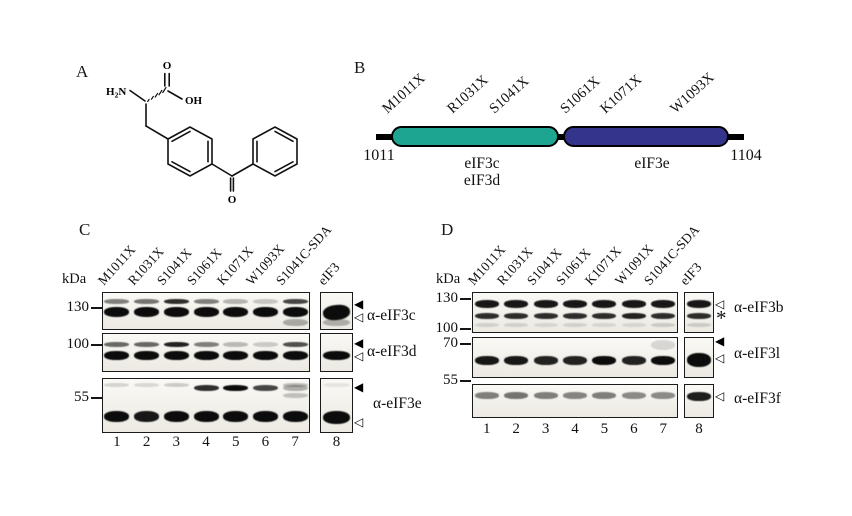 This screenshot has width=852, height=516. I want to click on panel-d-label: D, so click(447, 229).